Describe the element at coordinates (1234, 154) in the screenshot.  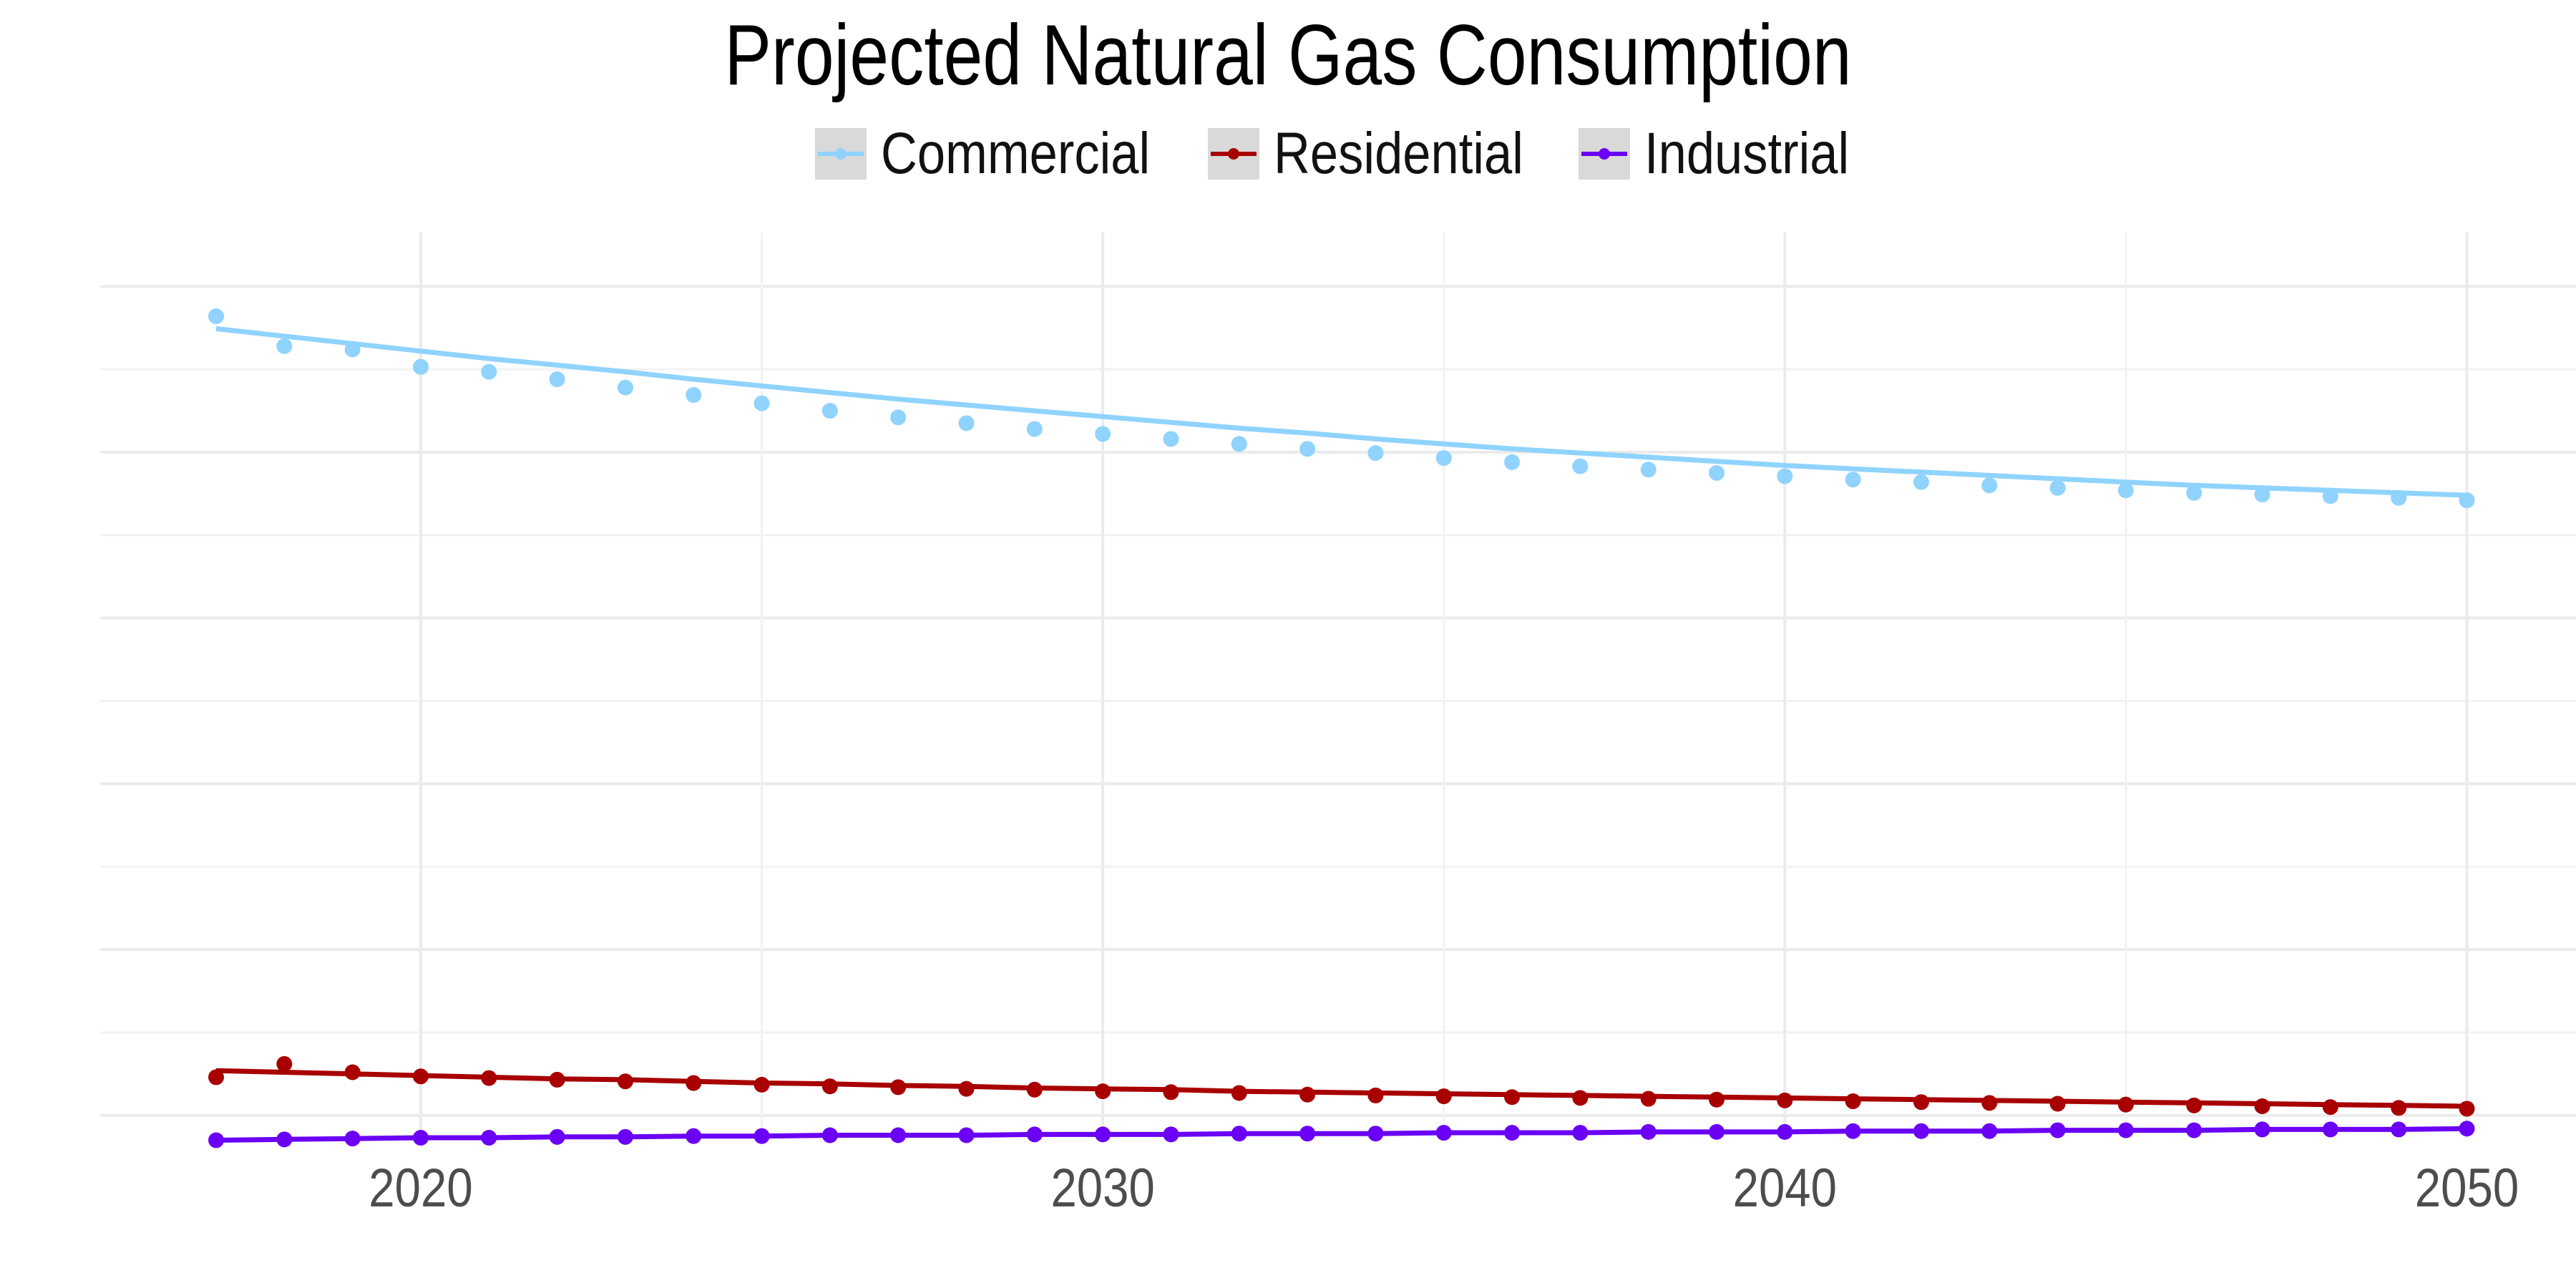
I see `legend-dot-residential` at that location.